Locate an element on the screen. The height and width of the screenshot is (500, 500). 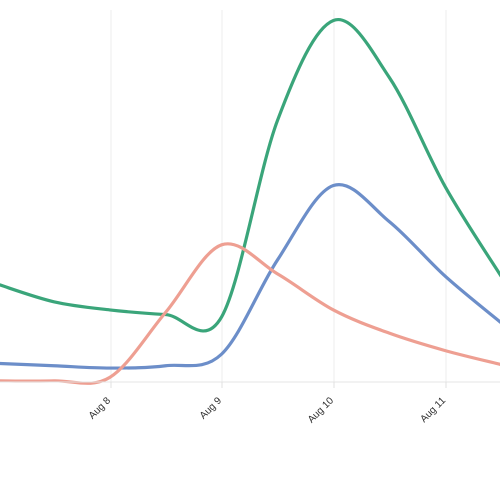
x-tick-label: Aug 8 is located at coordinates (100, 408).